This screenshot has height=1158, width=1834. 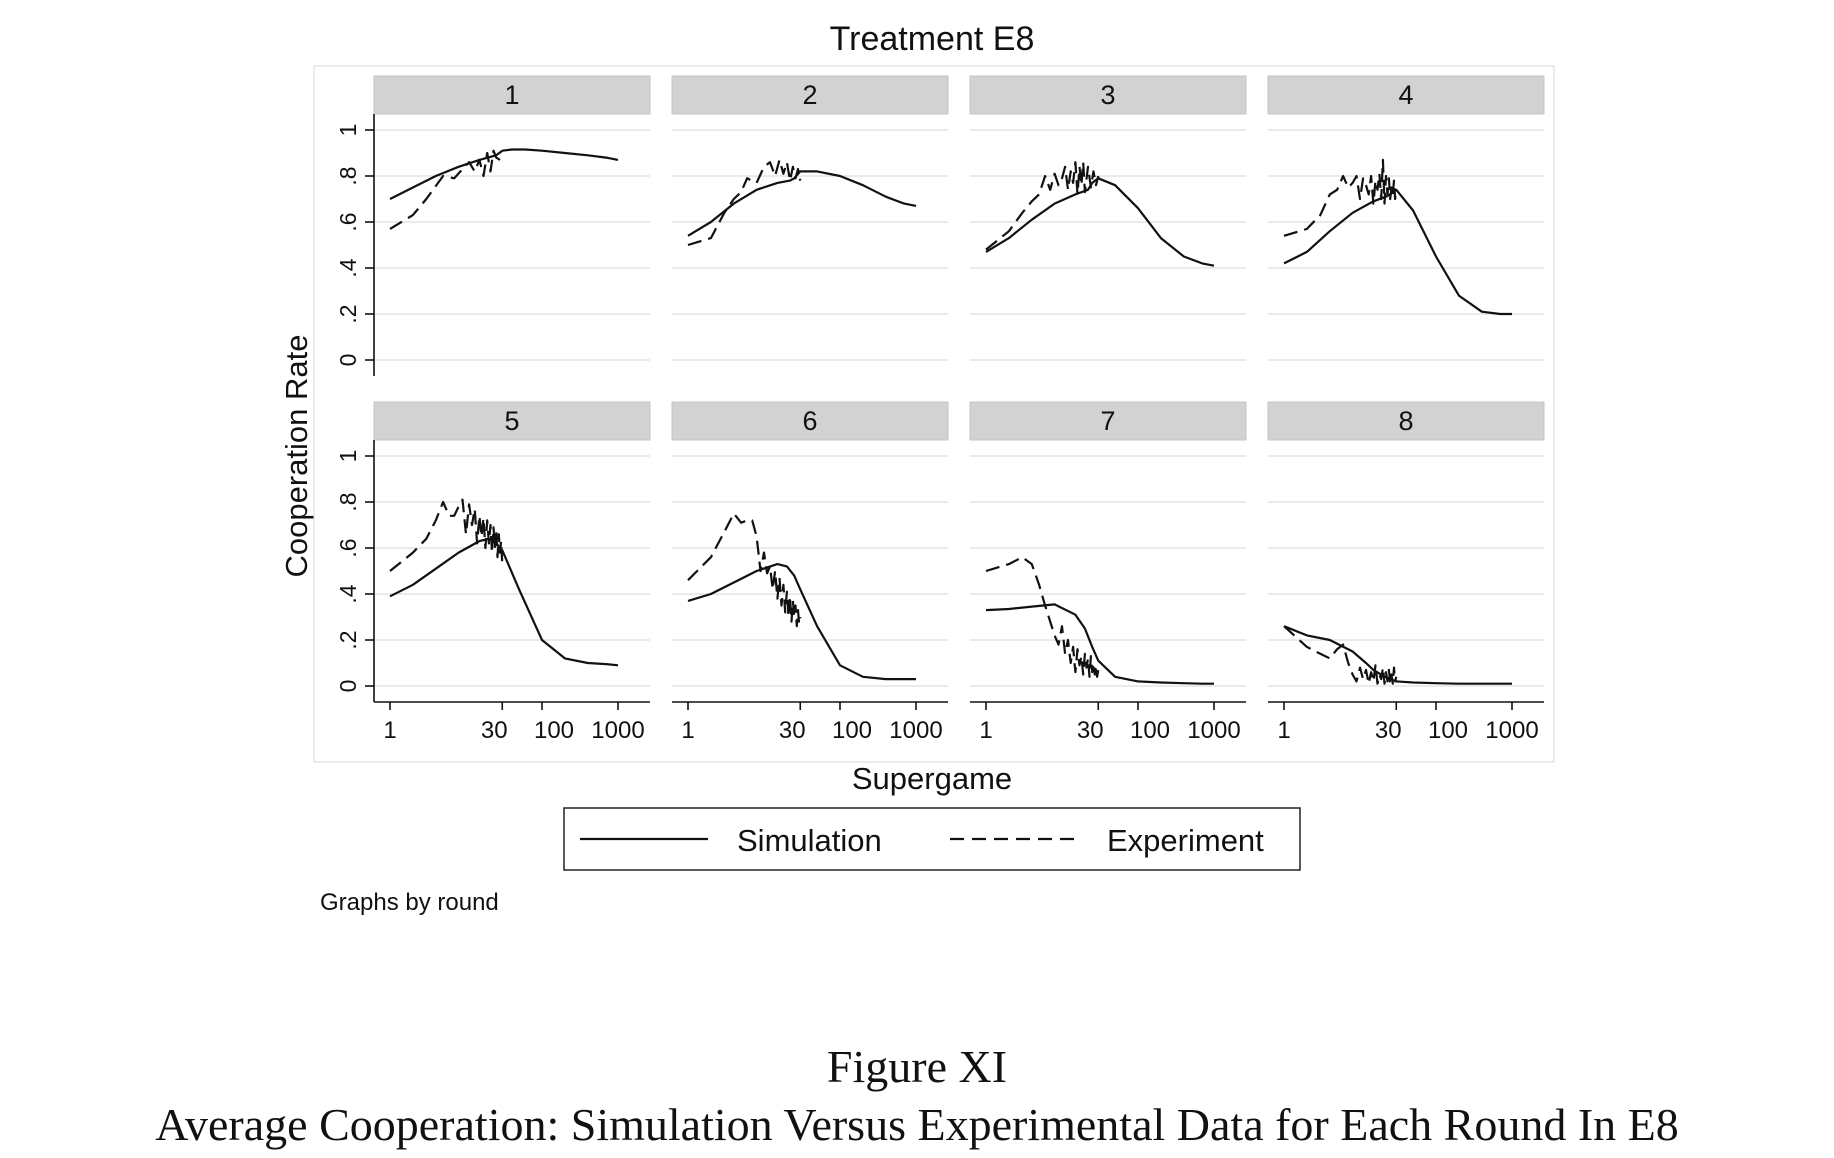 What do you see at coordinates (932, 778) in the screenshot?
I see `x-axis-label: Supergame` at bounding box center [932, 778].